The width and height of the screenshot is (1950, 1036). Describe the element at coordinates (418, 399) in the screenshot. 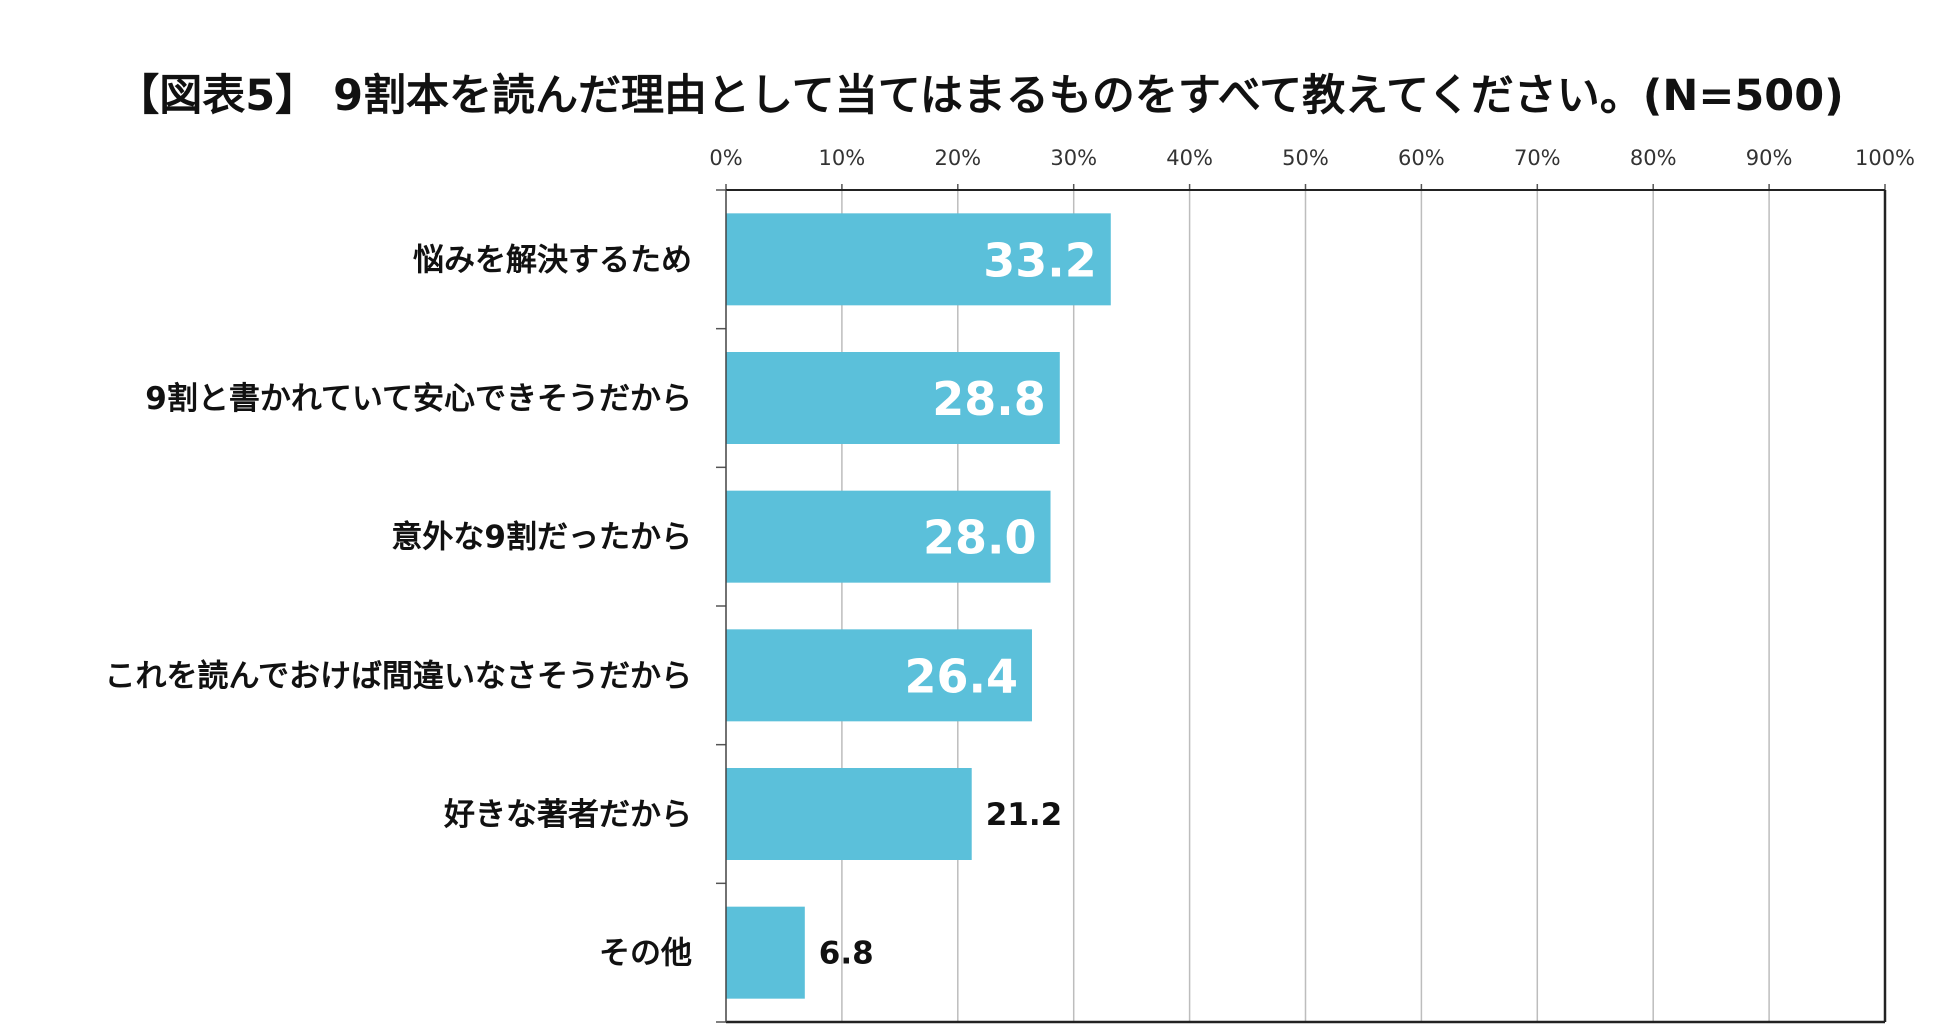

I see `category-label: 9割と書かれていて安心できそうだから` at that location.